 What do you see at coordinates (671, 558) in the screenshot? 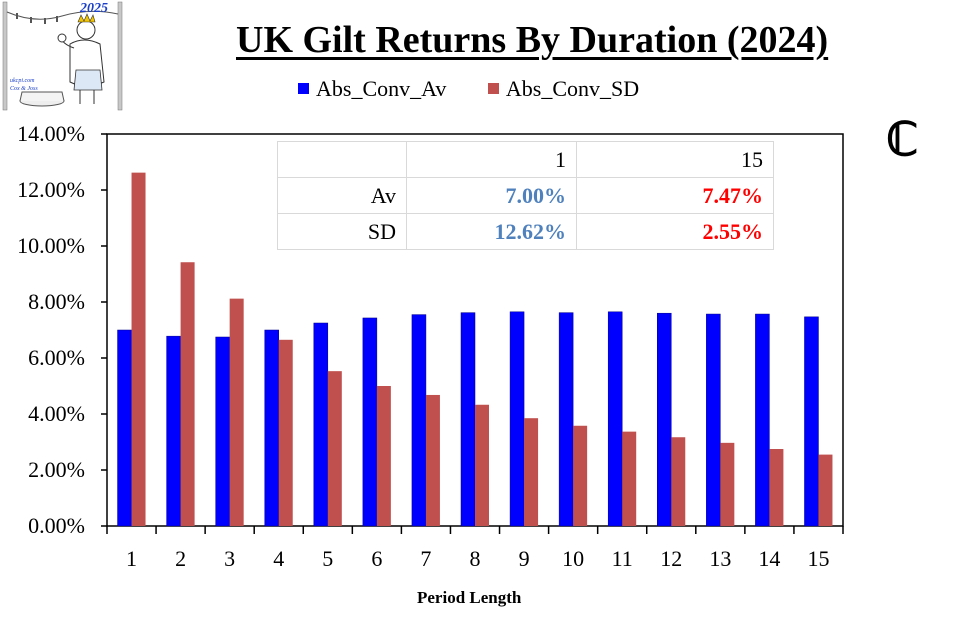
I see `x-tick-label: 12` at bounding box center [671, 558].